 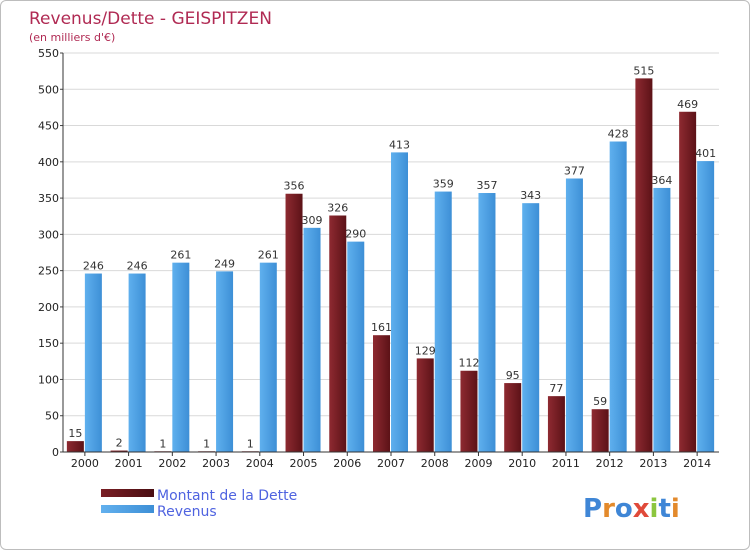 I want to click on value-label-revenus: 357, so click(x=486, y=185).